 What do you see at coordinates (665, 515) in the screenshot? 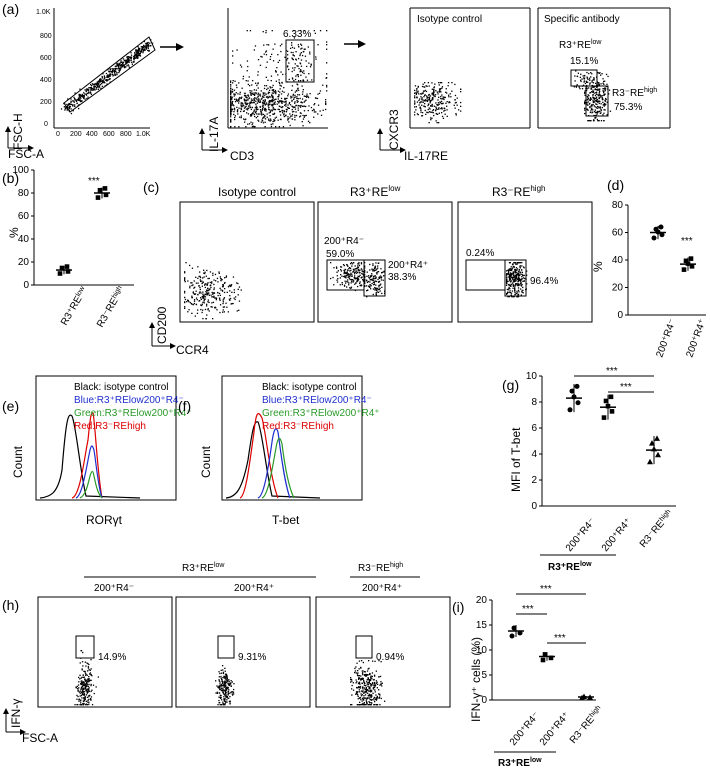
I see `g-cat3-sup: high` at bounding box center [665, 515].